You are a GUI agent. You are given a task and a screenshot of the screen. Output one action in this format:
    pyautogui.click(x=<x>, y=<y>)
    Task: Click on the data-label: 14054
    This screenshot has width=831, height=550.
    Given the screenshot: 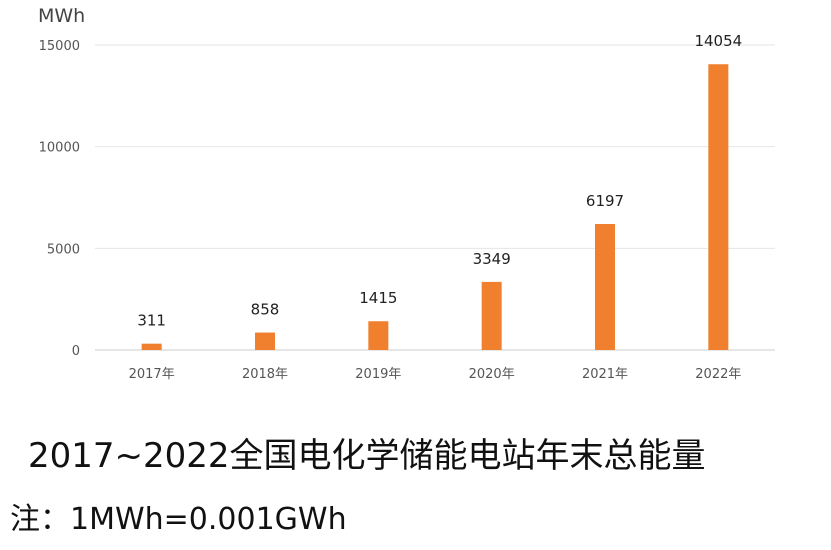 What is the action you would take?
    pyautogui.click(x=718, y=41)
    